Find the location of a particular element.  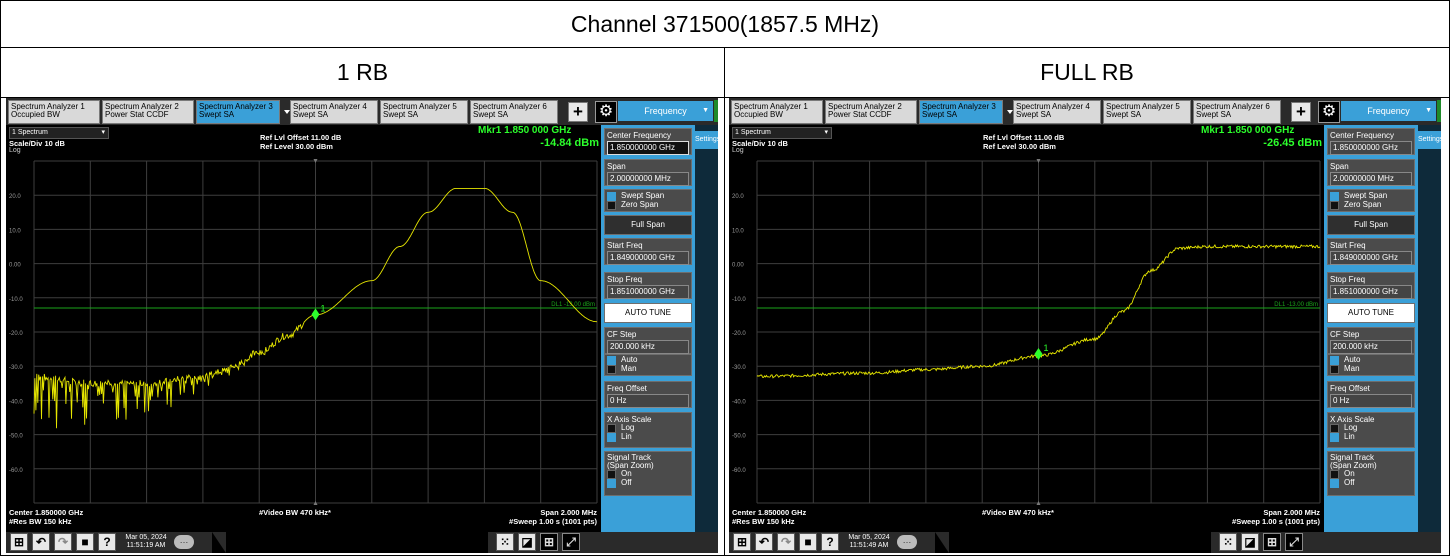

freq-offset-label: Freq Offset is located at coordinates (627, 388).